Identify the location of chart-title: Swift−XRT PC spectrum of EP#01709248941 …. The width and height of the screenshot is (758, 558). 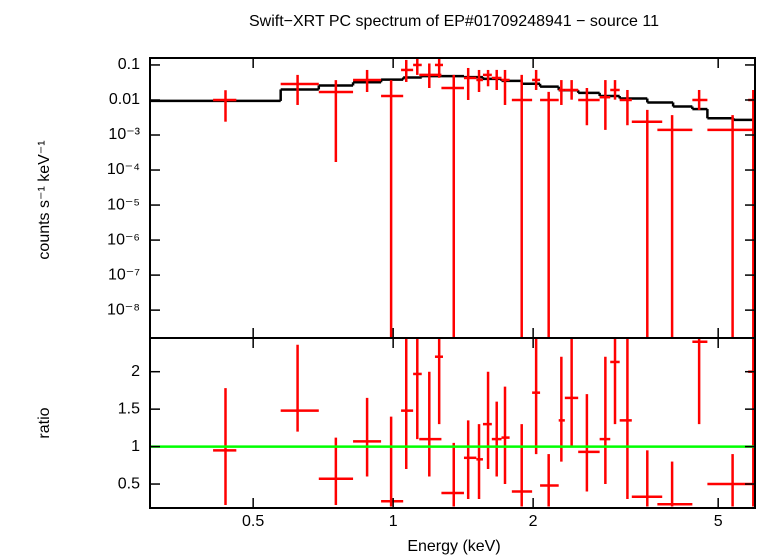
(454, 21).